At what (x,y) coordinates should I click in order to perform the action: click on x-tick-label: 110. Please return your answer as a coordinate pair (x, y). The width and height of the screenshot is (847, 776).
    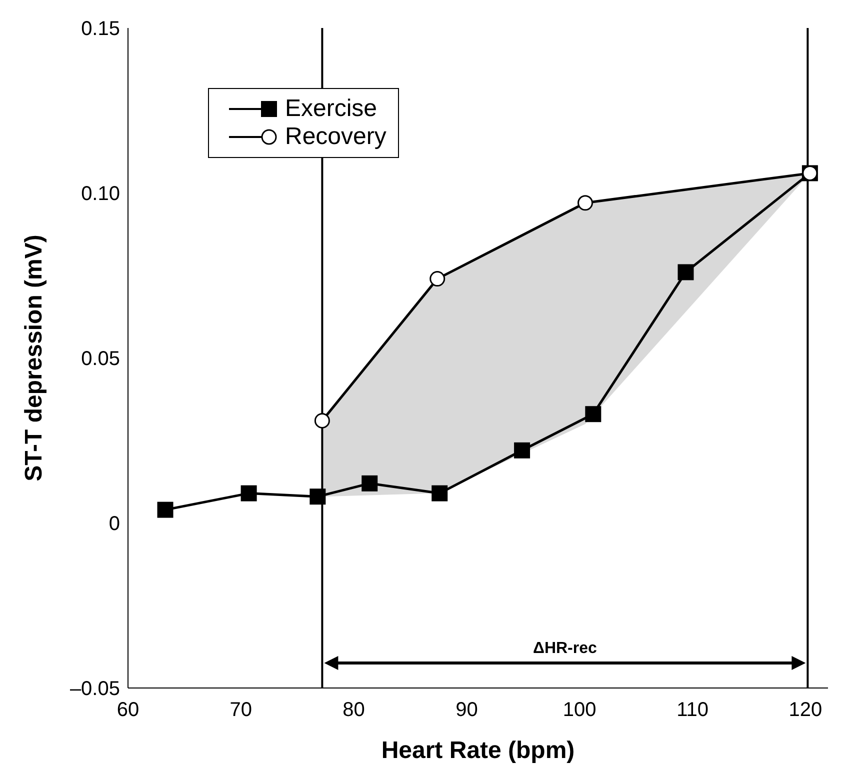
    Looking at the image, I should click on (692, 710).